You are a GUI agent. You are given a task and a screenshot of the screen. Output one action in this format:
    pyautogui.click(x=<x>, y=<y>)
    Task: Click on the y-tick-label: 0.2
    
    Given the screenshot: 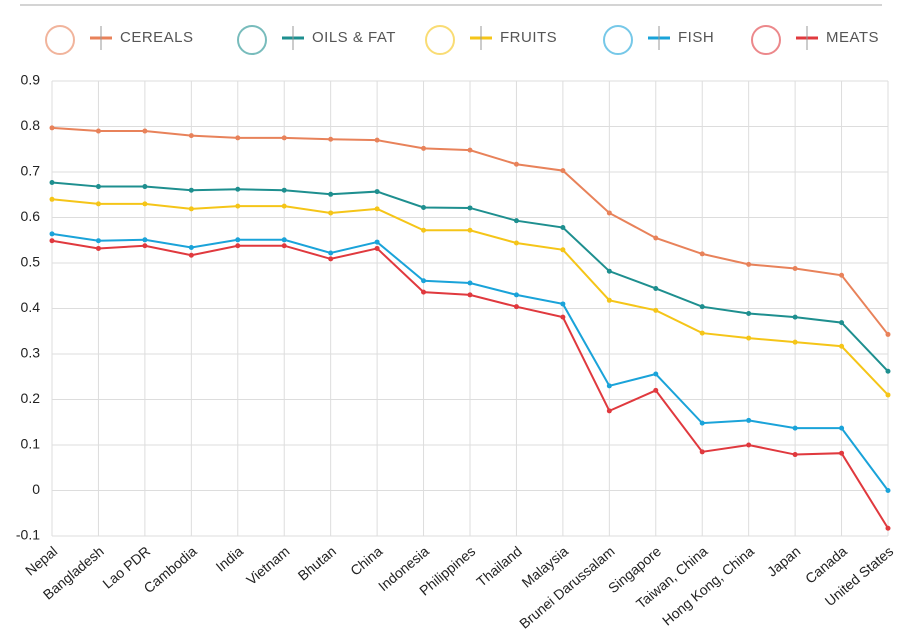 What is the action you would take?
    pyautogui.click(x=31, y=398)
    